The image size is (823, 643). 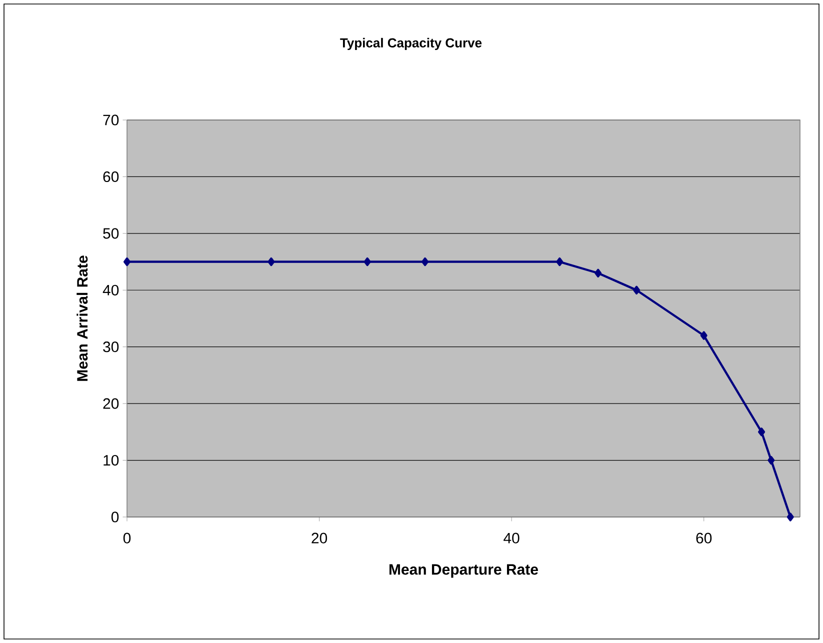 What do you see at coordinates (110, 290) in the screenshot?
I see `y-tick-label: 40` at bounding box center [110, 290].